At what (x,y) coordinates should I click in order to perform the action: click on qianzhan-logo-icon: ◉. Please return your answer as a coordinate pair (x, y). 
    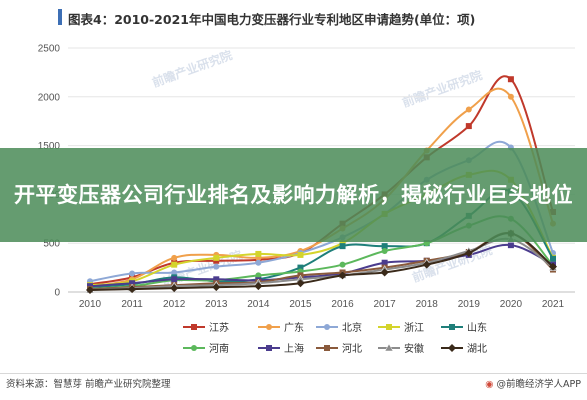
    Looking at the image, I should click on (489, 384).